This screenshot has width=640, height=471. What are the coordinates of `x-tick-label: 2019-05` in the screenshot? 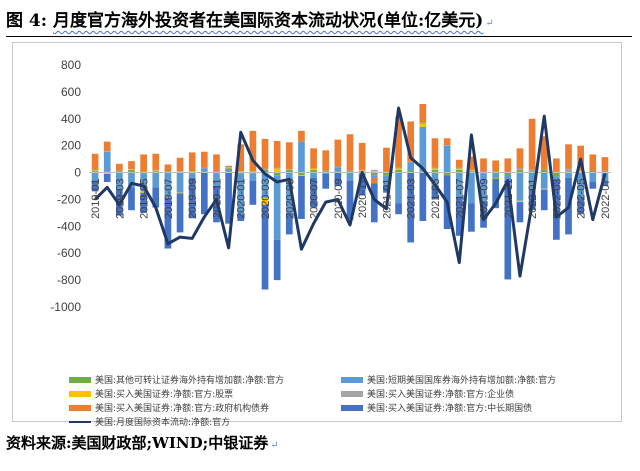 It's located at (145, 199).